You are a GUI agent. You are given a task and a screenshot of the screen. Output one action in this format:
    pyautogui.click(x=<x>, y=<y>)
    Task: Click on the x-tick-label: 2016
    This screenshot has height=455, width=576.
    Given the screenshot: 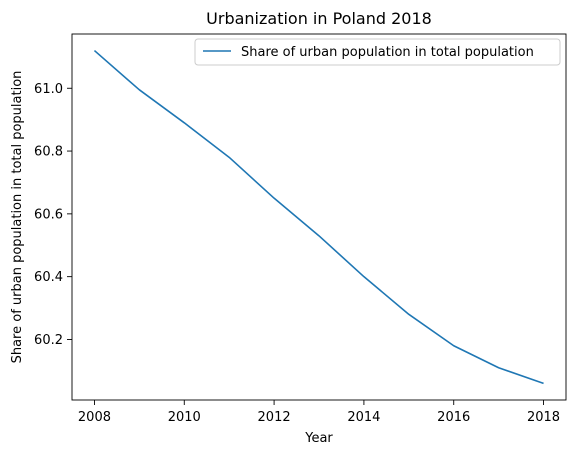 What is the action you would take?
    pyautogui.click(x=453, y=417)
    